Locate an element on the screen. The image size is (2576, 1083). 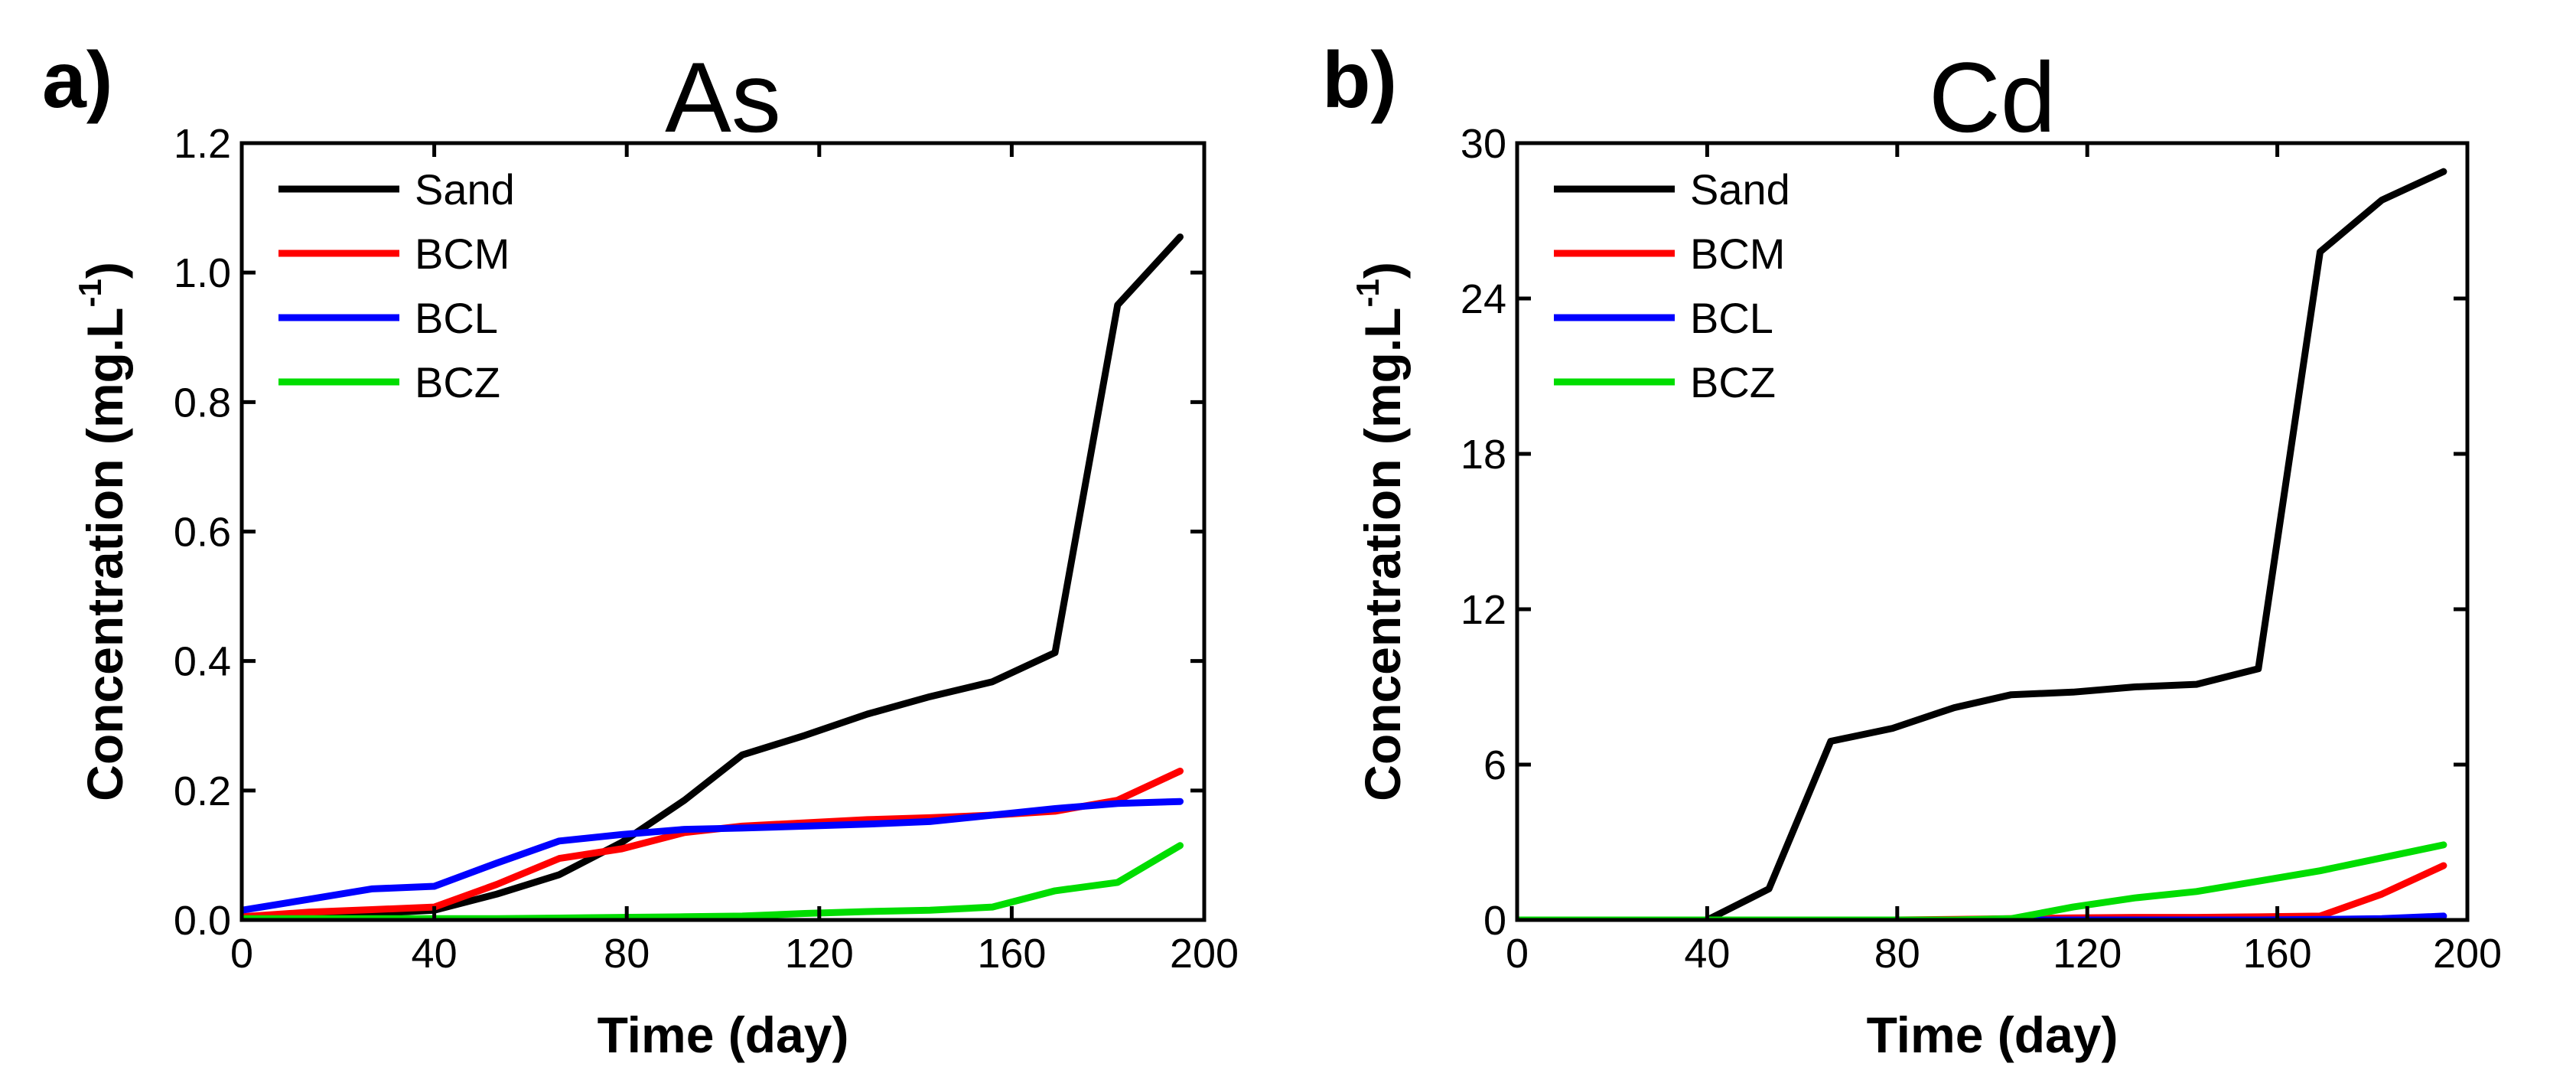
y-tick-label: 0 is located at coordinates (1495, 921).